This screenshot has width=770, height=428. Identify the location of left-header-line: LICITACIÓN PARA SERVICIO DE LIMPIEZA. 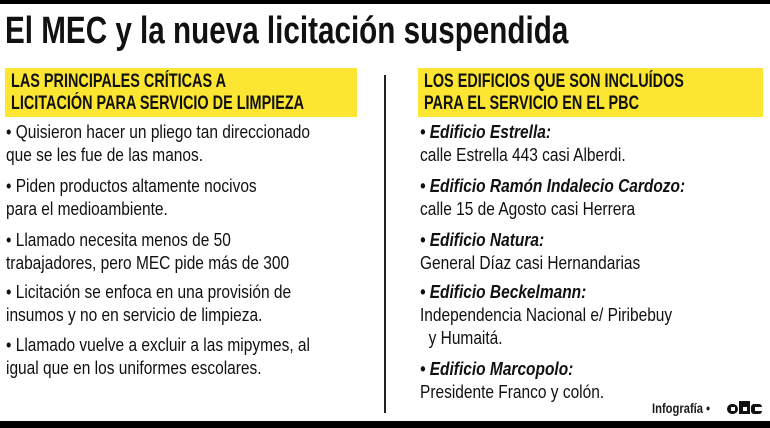
(158, 103).